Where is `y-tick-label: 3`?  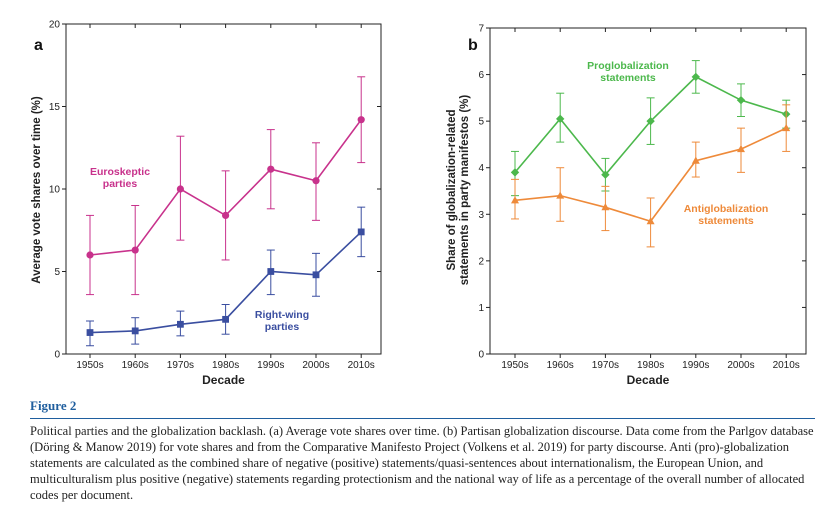 y-tick-label: 3 is located at coordinates (481, 215).